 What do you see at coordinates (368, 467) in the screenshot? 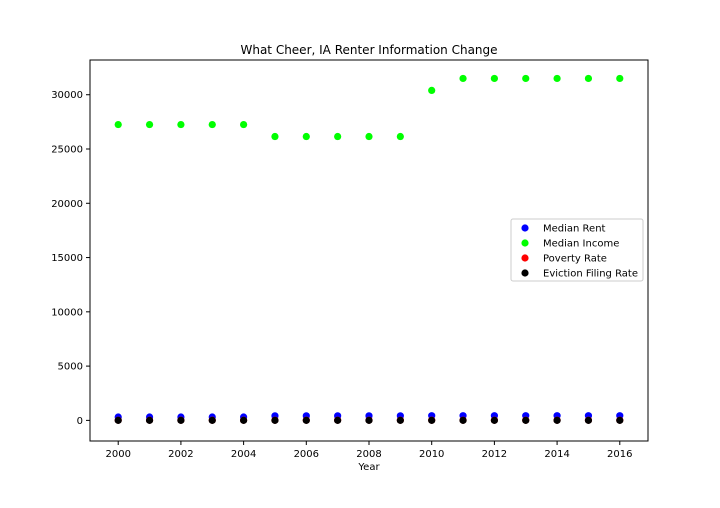
I see `x-axis-title: Year` at bounding box center [368, 467].